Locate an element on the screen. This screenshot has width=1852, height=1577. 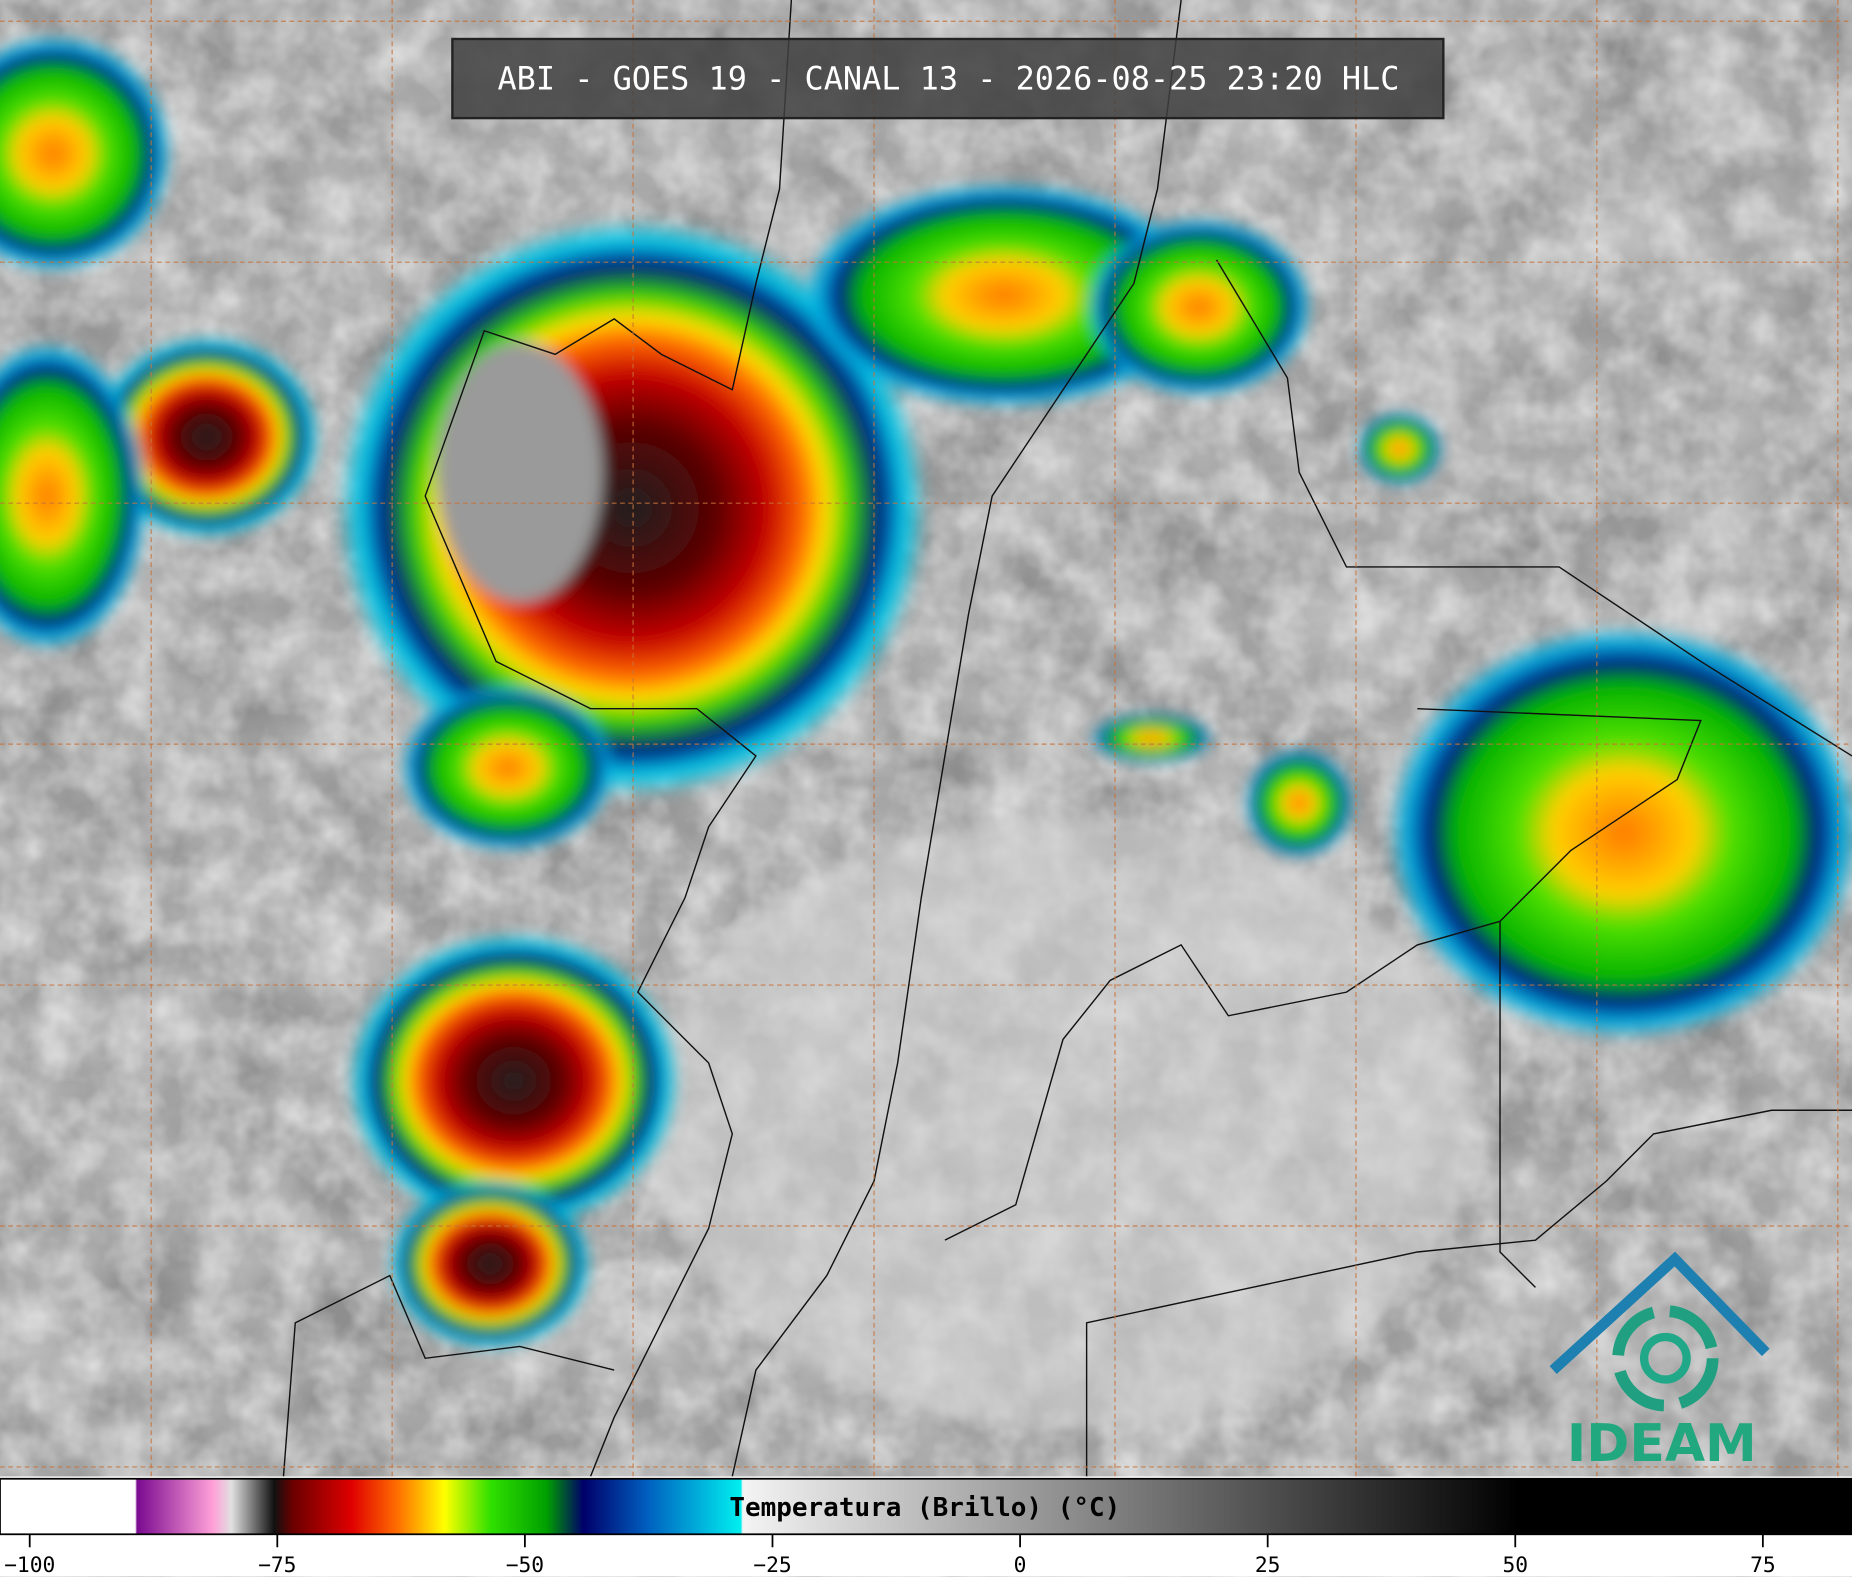
colorbar-label: Temperatura (Brillo) (°C) is located at coordinates (924, 1508).